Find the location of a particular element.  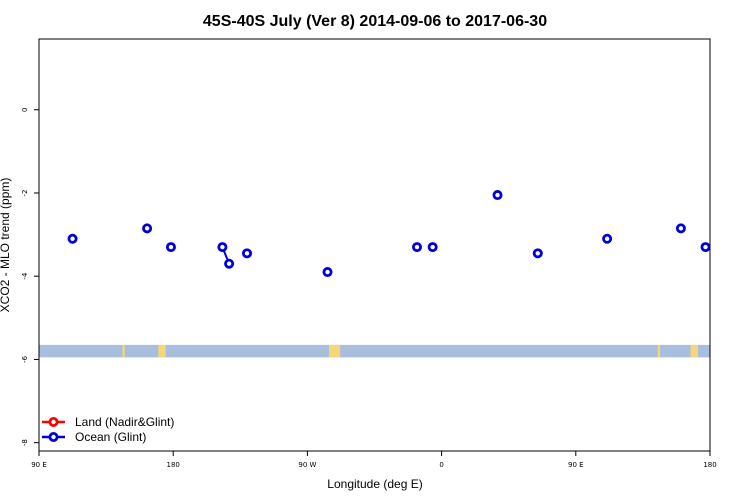

legend: Land (Nadir&Glint)Ocean (Glint) is located at coordinates (108, 429).